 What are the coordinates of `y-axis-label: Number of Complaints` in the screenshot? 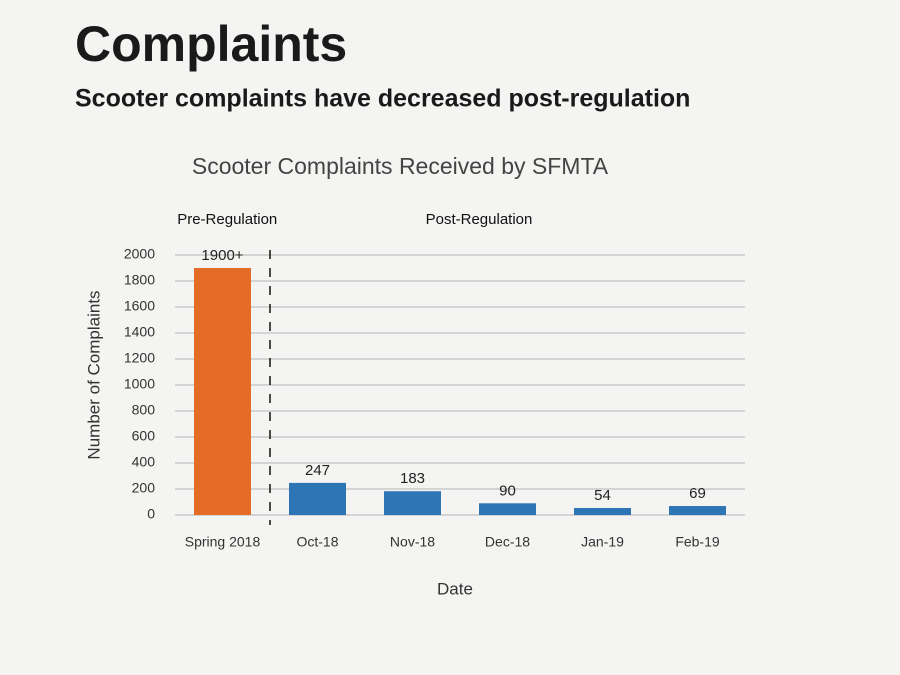 It's located at (93, 374).